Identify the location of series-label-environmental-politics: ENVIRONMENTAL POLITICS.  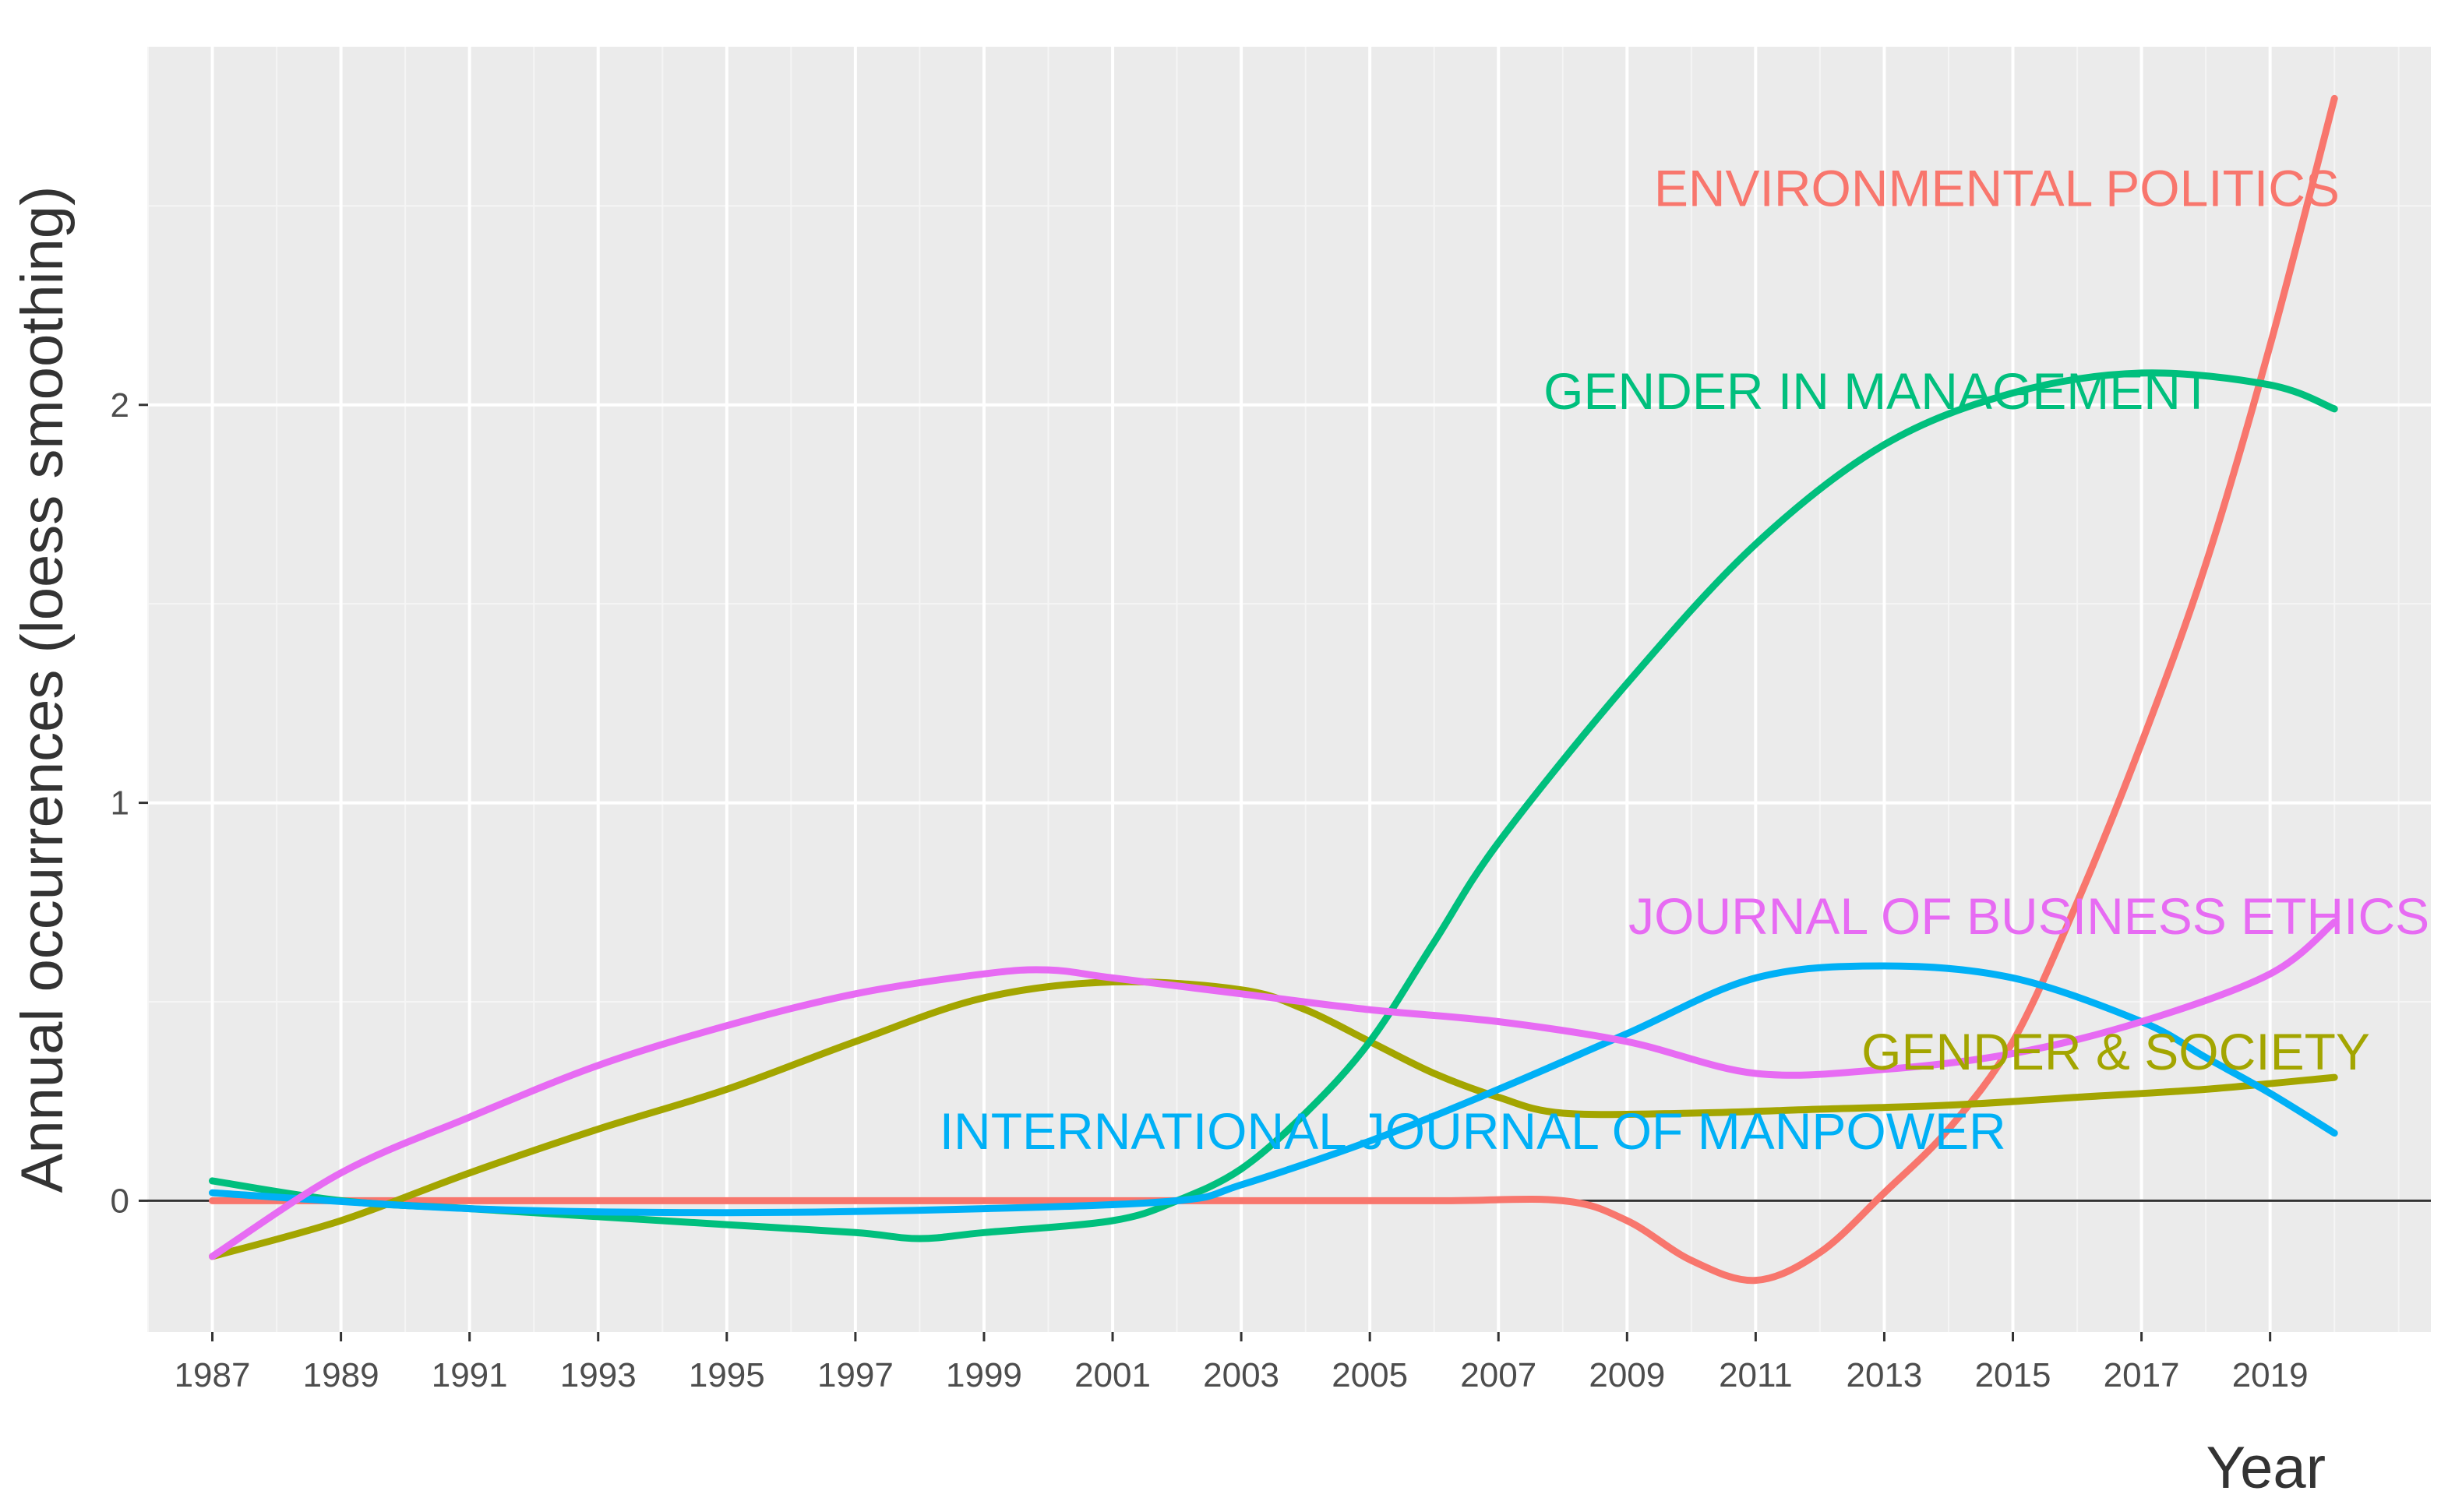
(1997, 188).